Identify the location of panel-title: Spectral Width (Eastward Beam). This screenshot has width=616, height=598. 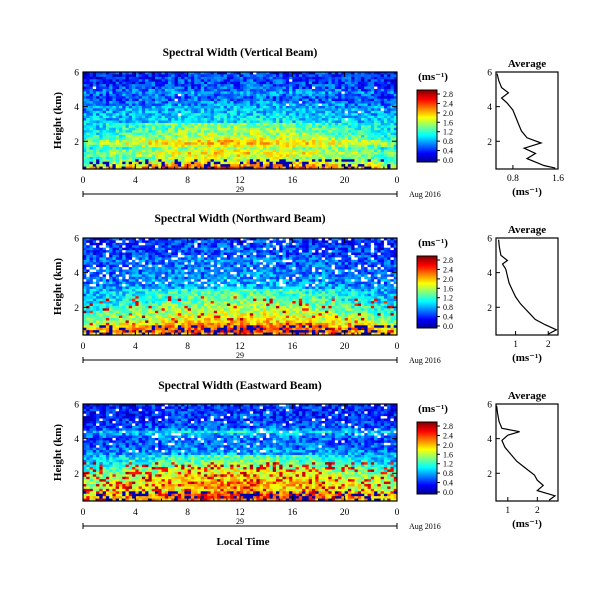
(240, 386).